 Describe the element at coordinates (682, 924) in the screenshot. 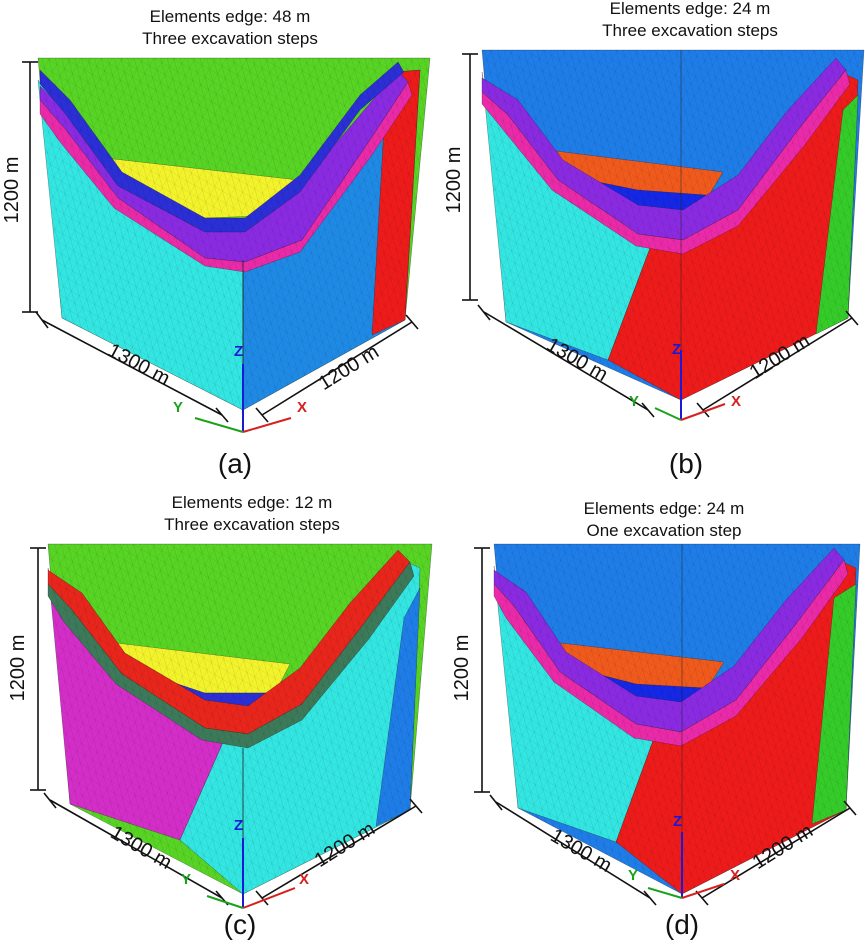

I see `panel-d-caption: (d)` at that location.